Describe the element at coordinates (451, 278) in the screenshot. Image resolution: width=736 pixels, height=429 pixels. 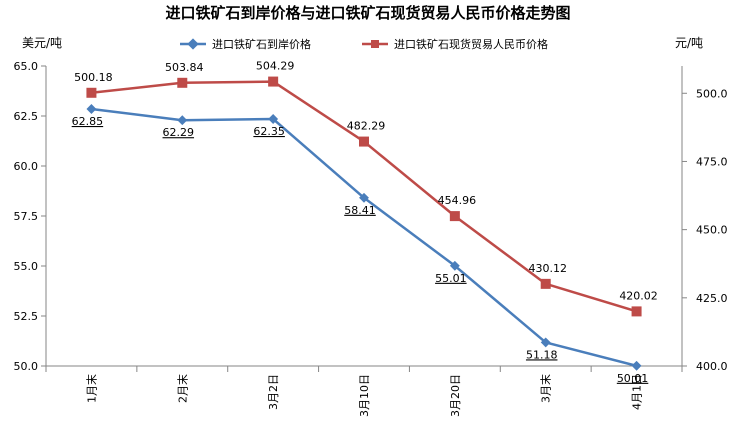
I see `data-label-cif: 55.01` at that location.